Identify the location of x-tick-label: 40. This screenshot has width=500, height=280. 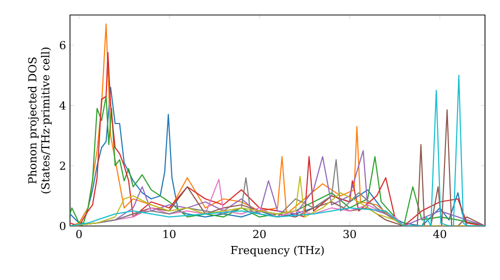
(439, 234).